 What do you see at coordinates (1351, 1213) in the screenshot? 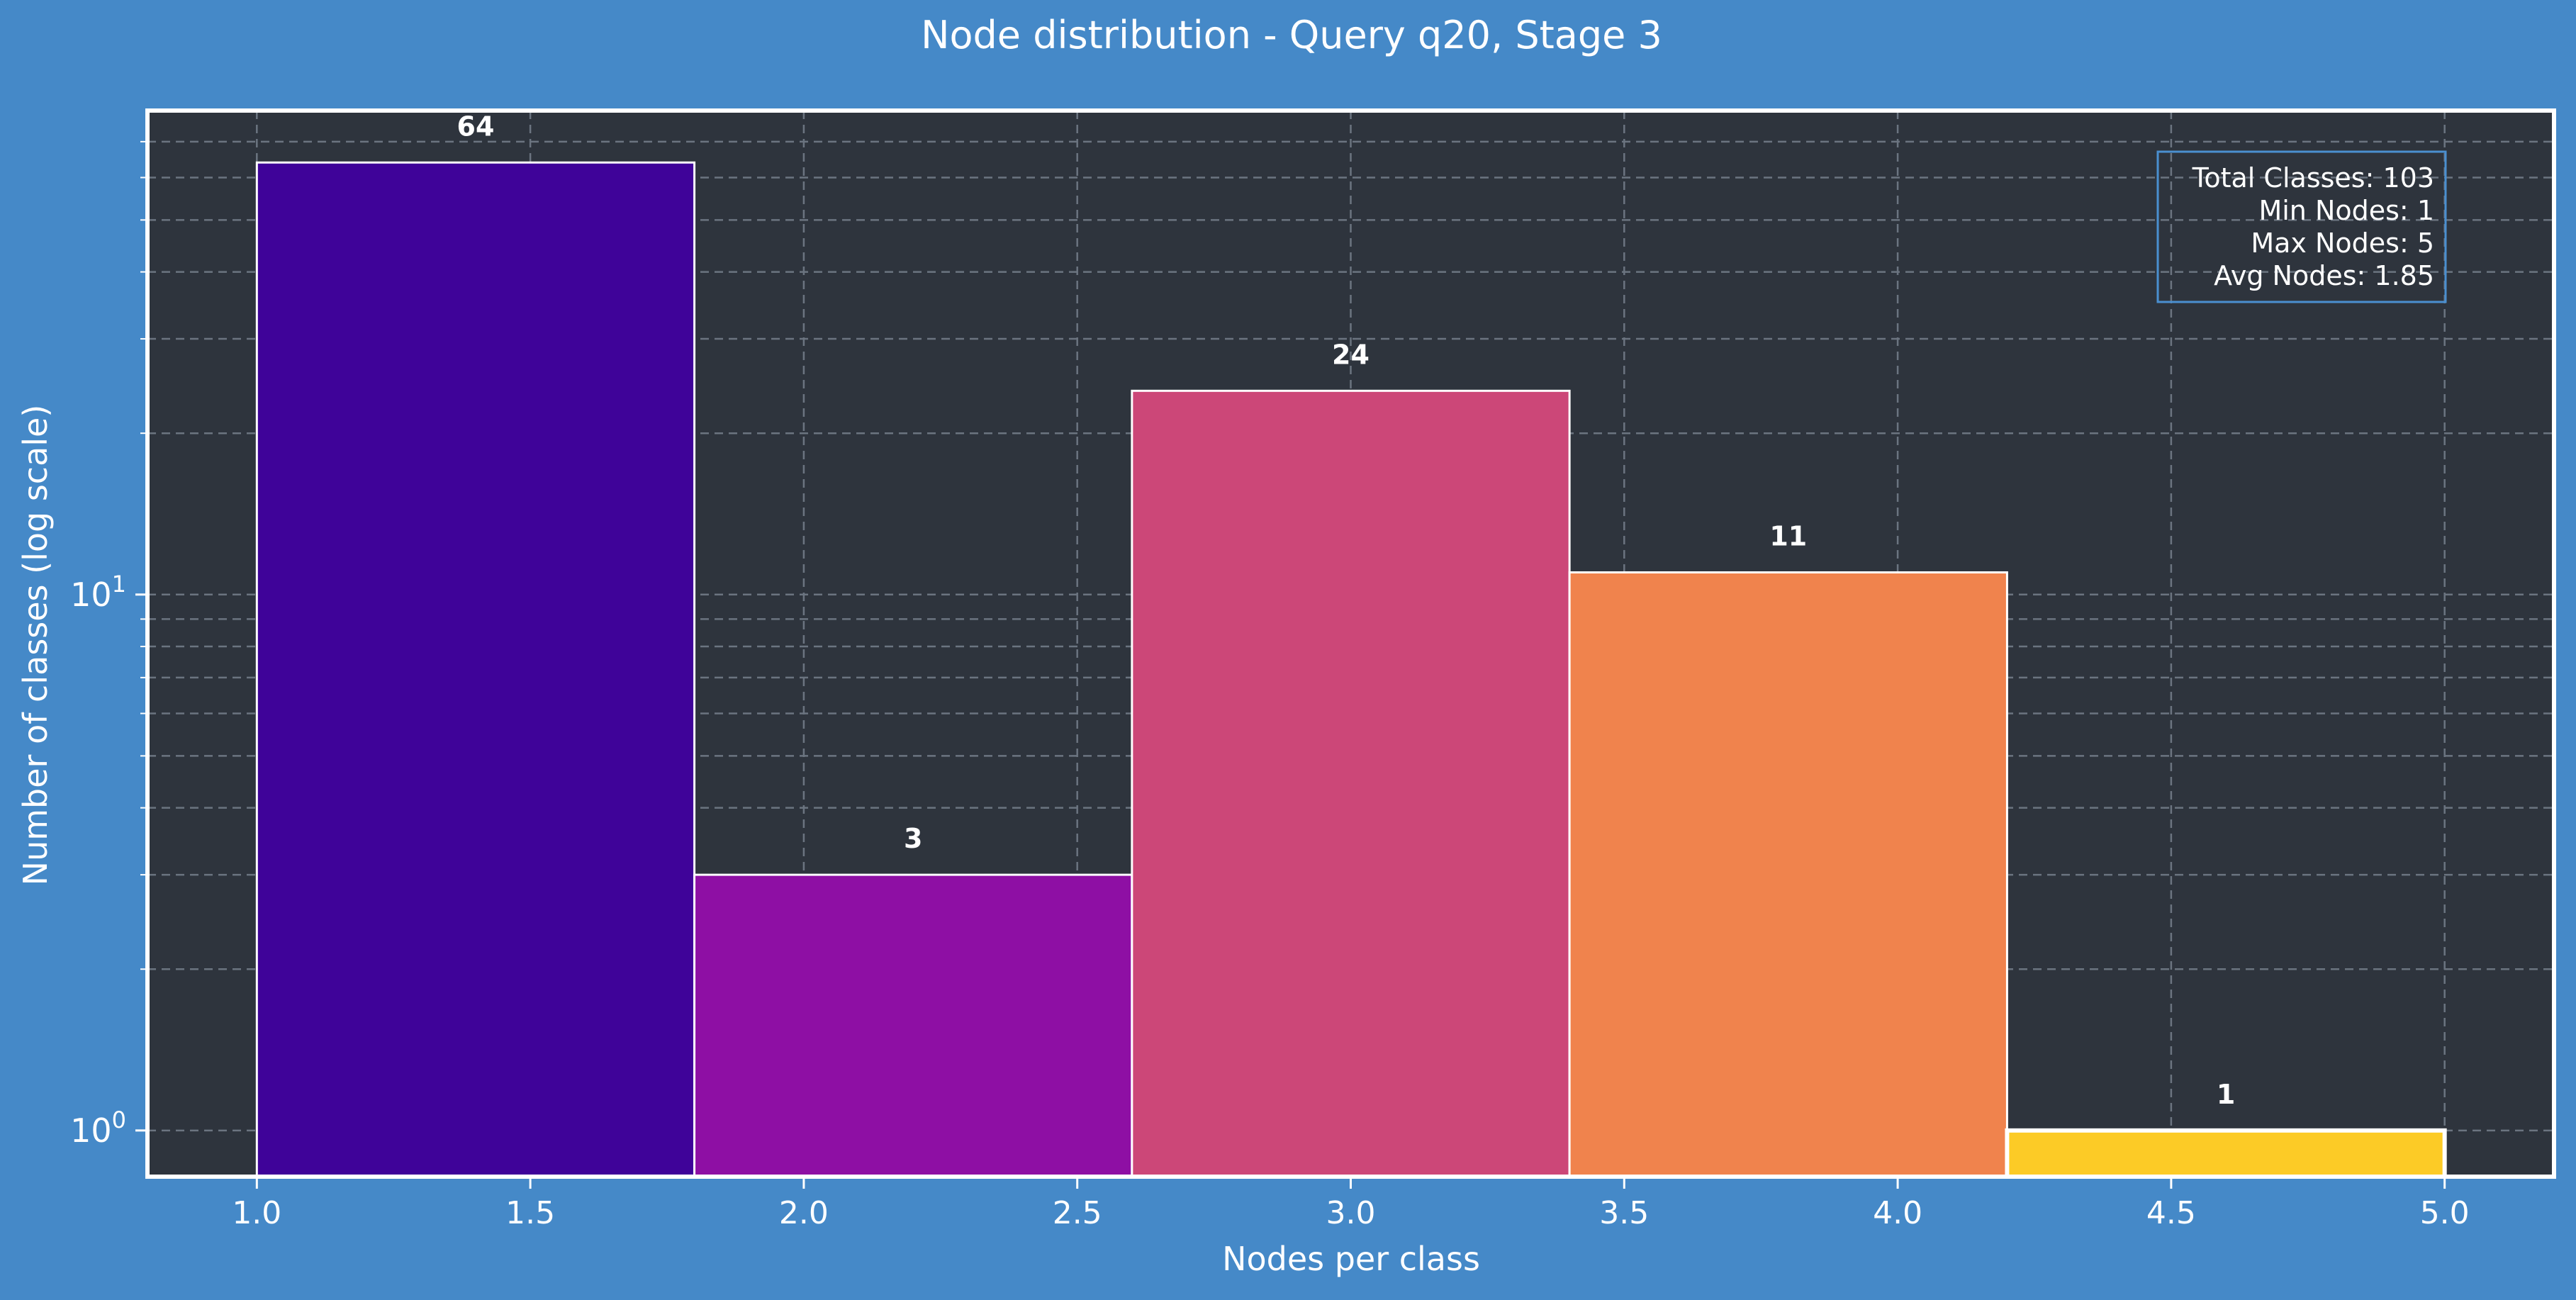
I see `x-tick-label: 3.0` at bounding box center [1351, 1213].